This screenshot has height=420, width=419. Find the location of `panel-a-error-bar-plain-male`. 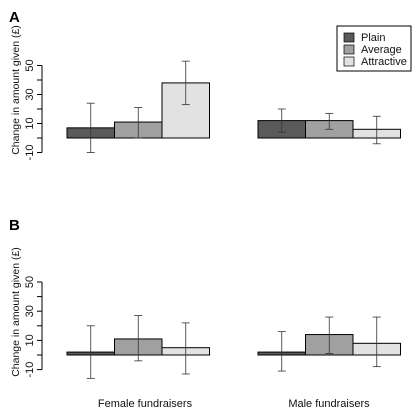

panel-a-error-bar-plain-male is located at coordinates (281, 120).